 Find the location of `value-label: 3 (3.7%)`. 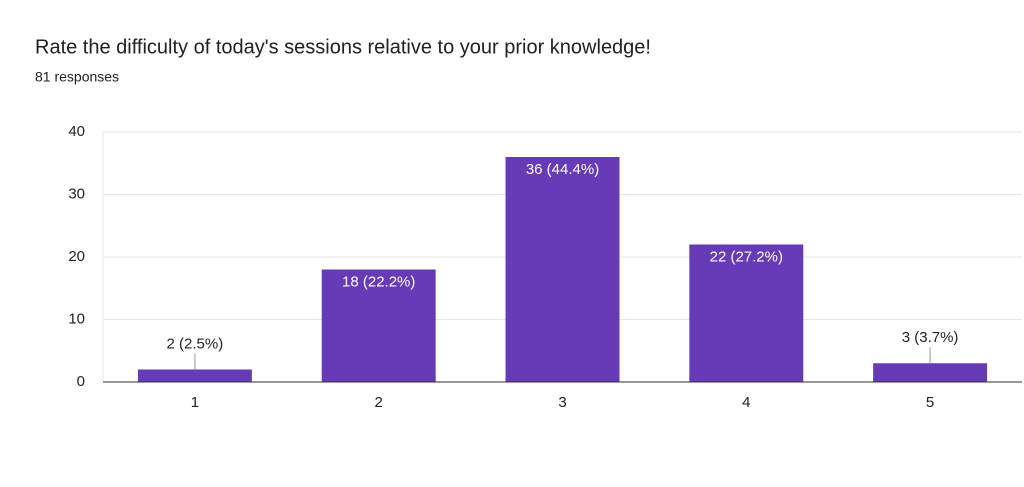

value-label: 3 (3.7%) is located at coordinates (930, 337).